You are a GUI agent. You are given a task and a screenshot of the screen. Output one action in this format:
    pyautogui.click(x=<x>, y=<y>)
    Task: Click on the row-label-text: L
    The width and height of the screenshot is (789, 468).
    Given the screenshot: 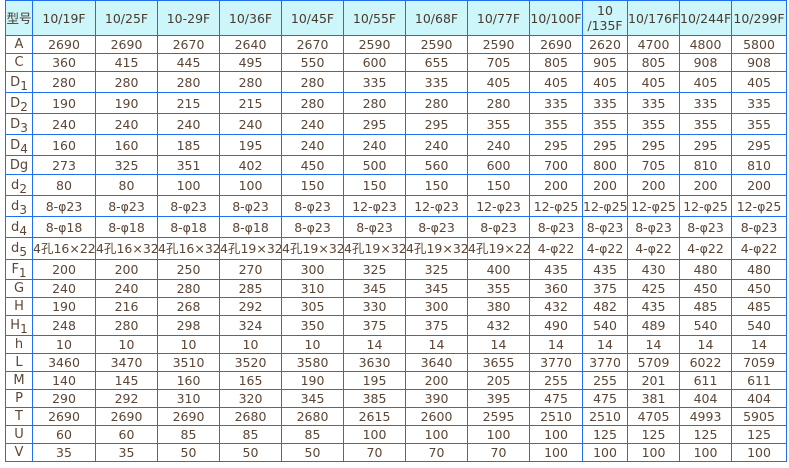 What is the action you would take?
    pyautogui.click(x=19, y=362)
    